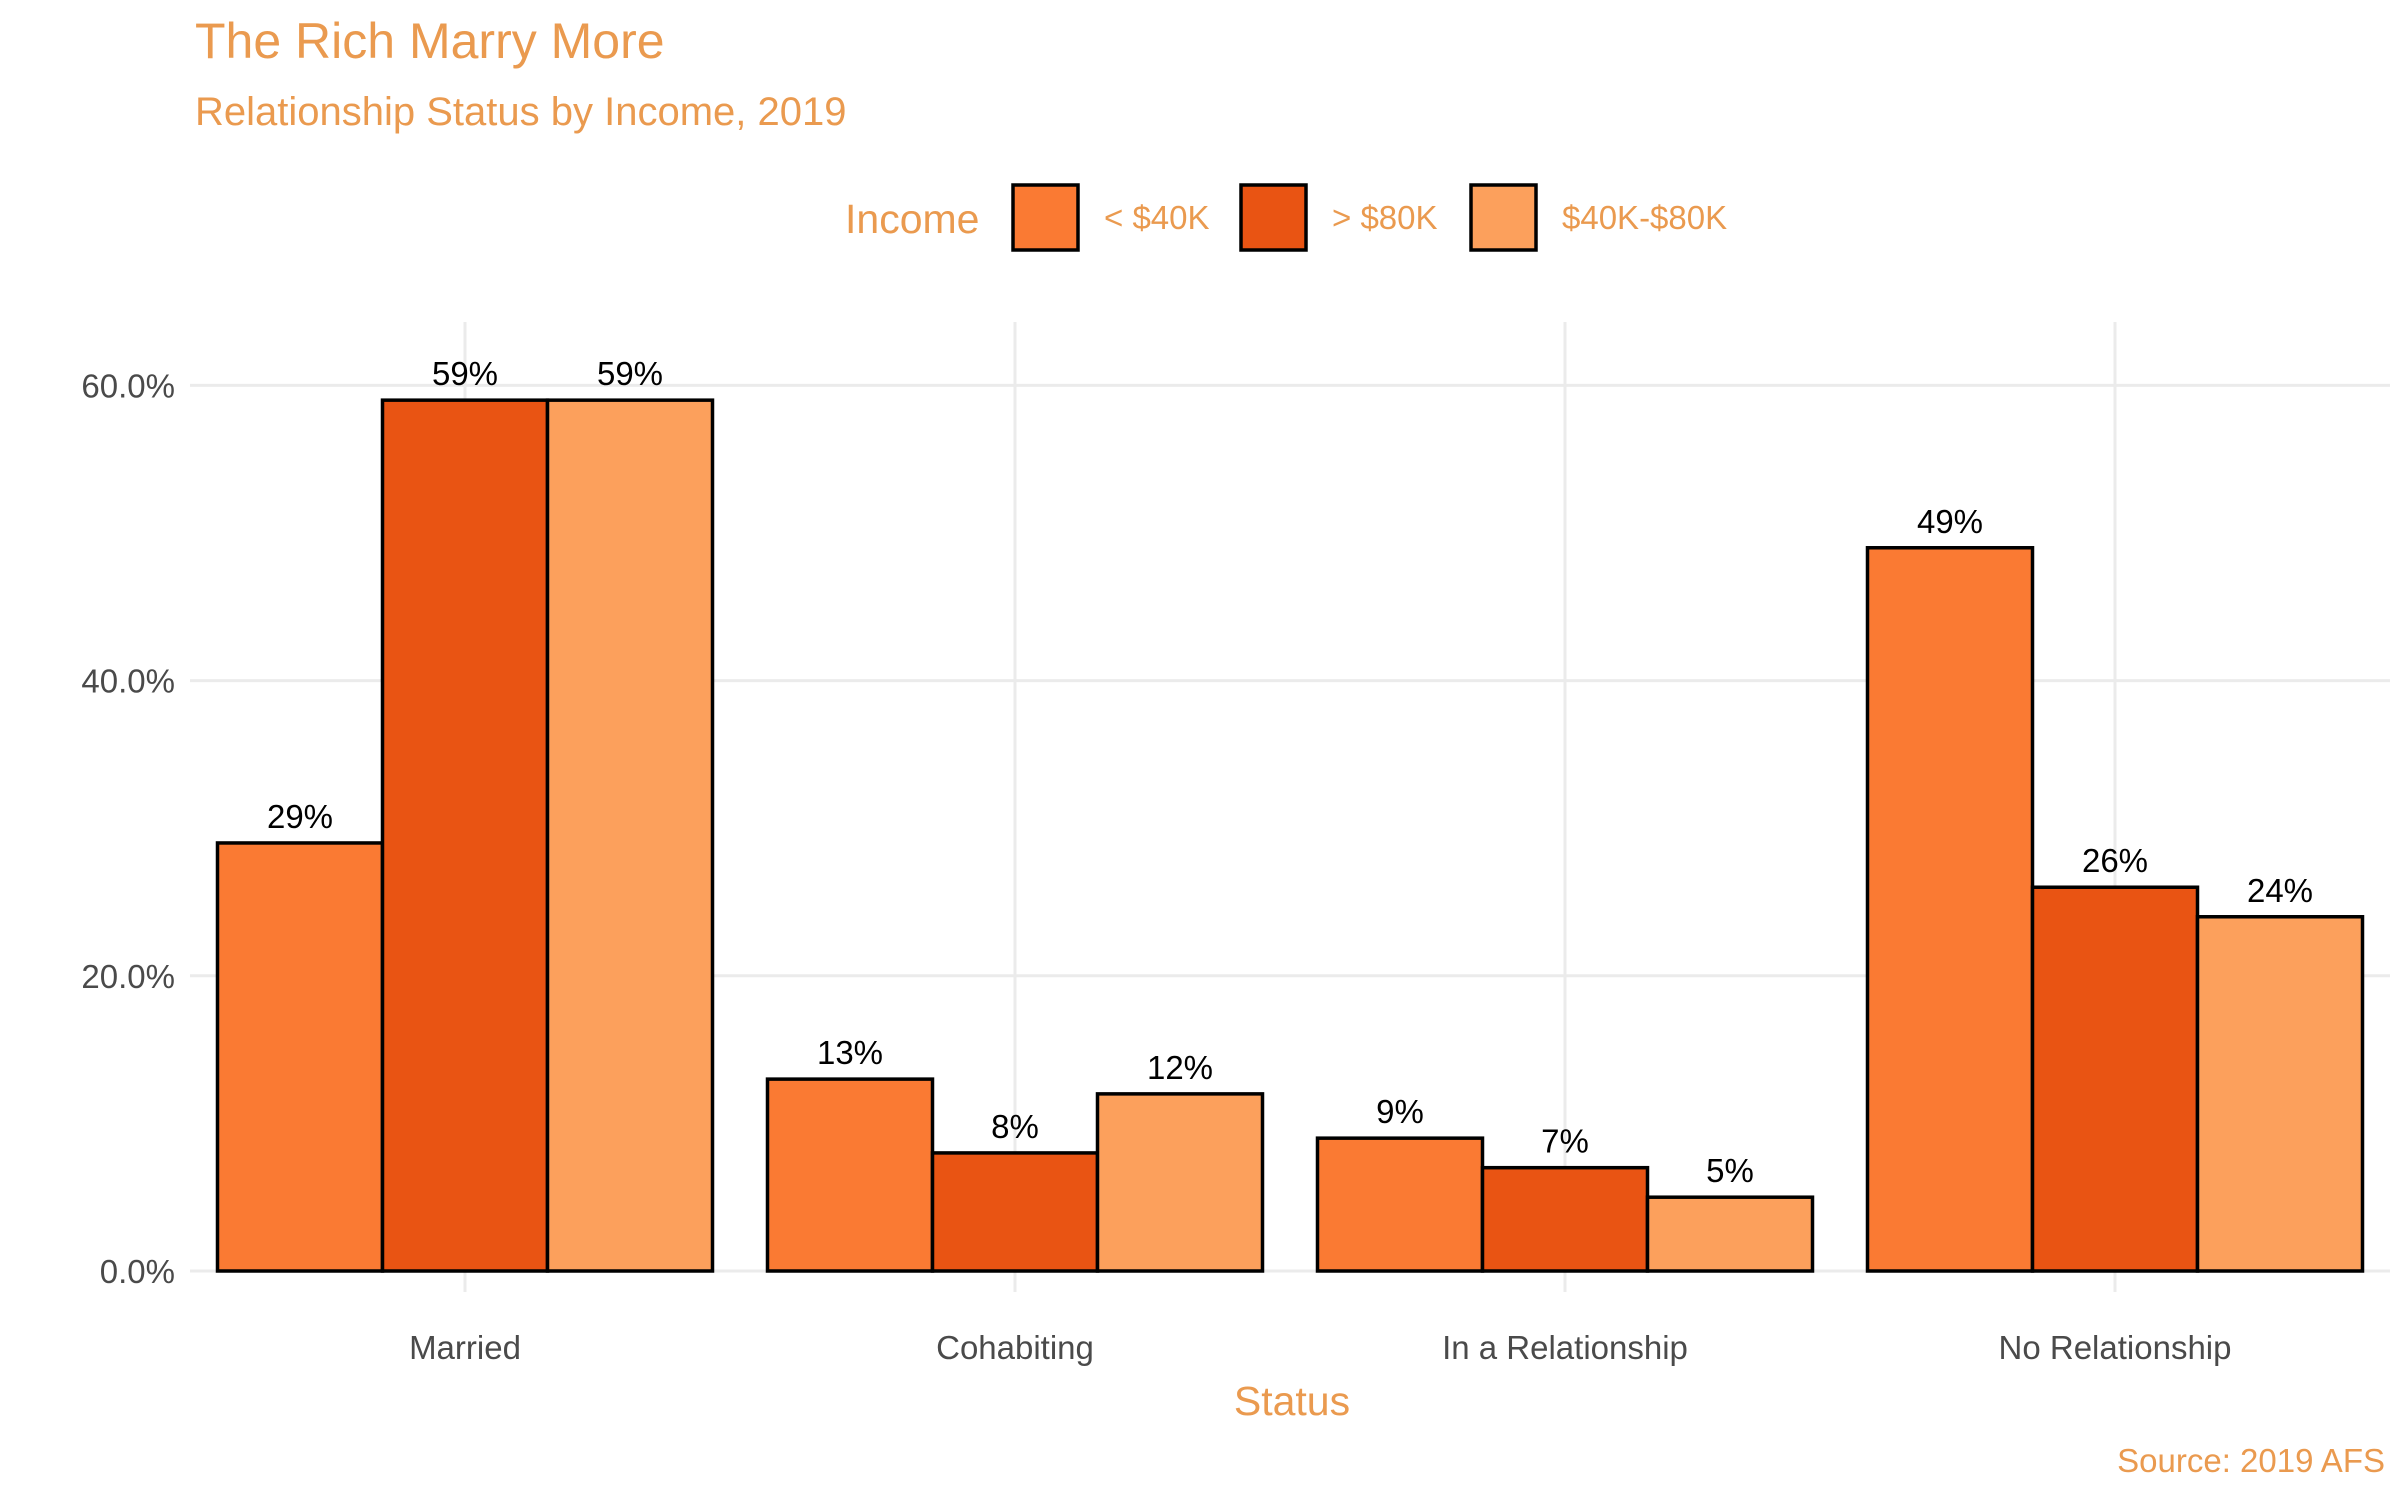 Image resolution: width=2400 pixels, height=1500 pixels. What do you see at coordinates (137, 1271) in the screenshot?
I see `y-tick-label: 0.0%` at bounding box center [137, 1271].